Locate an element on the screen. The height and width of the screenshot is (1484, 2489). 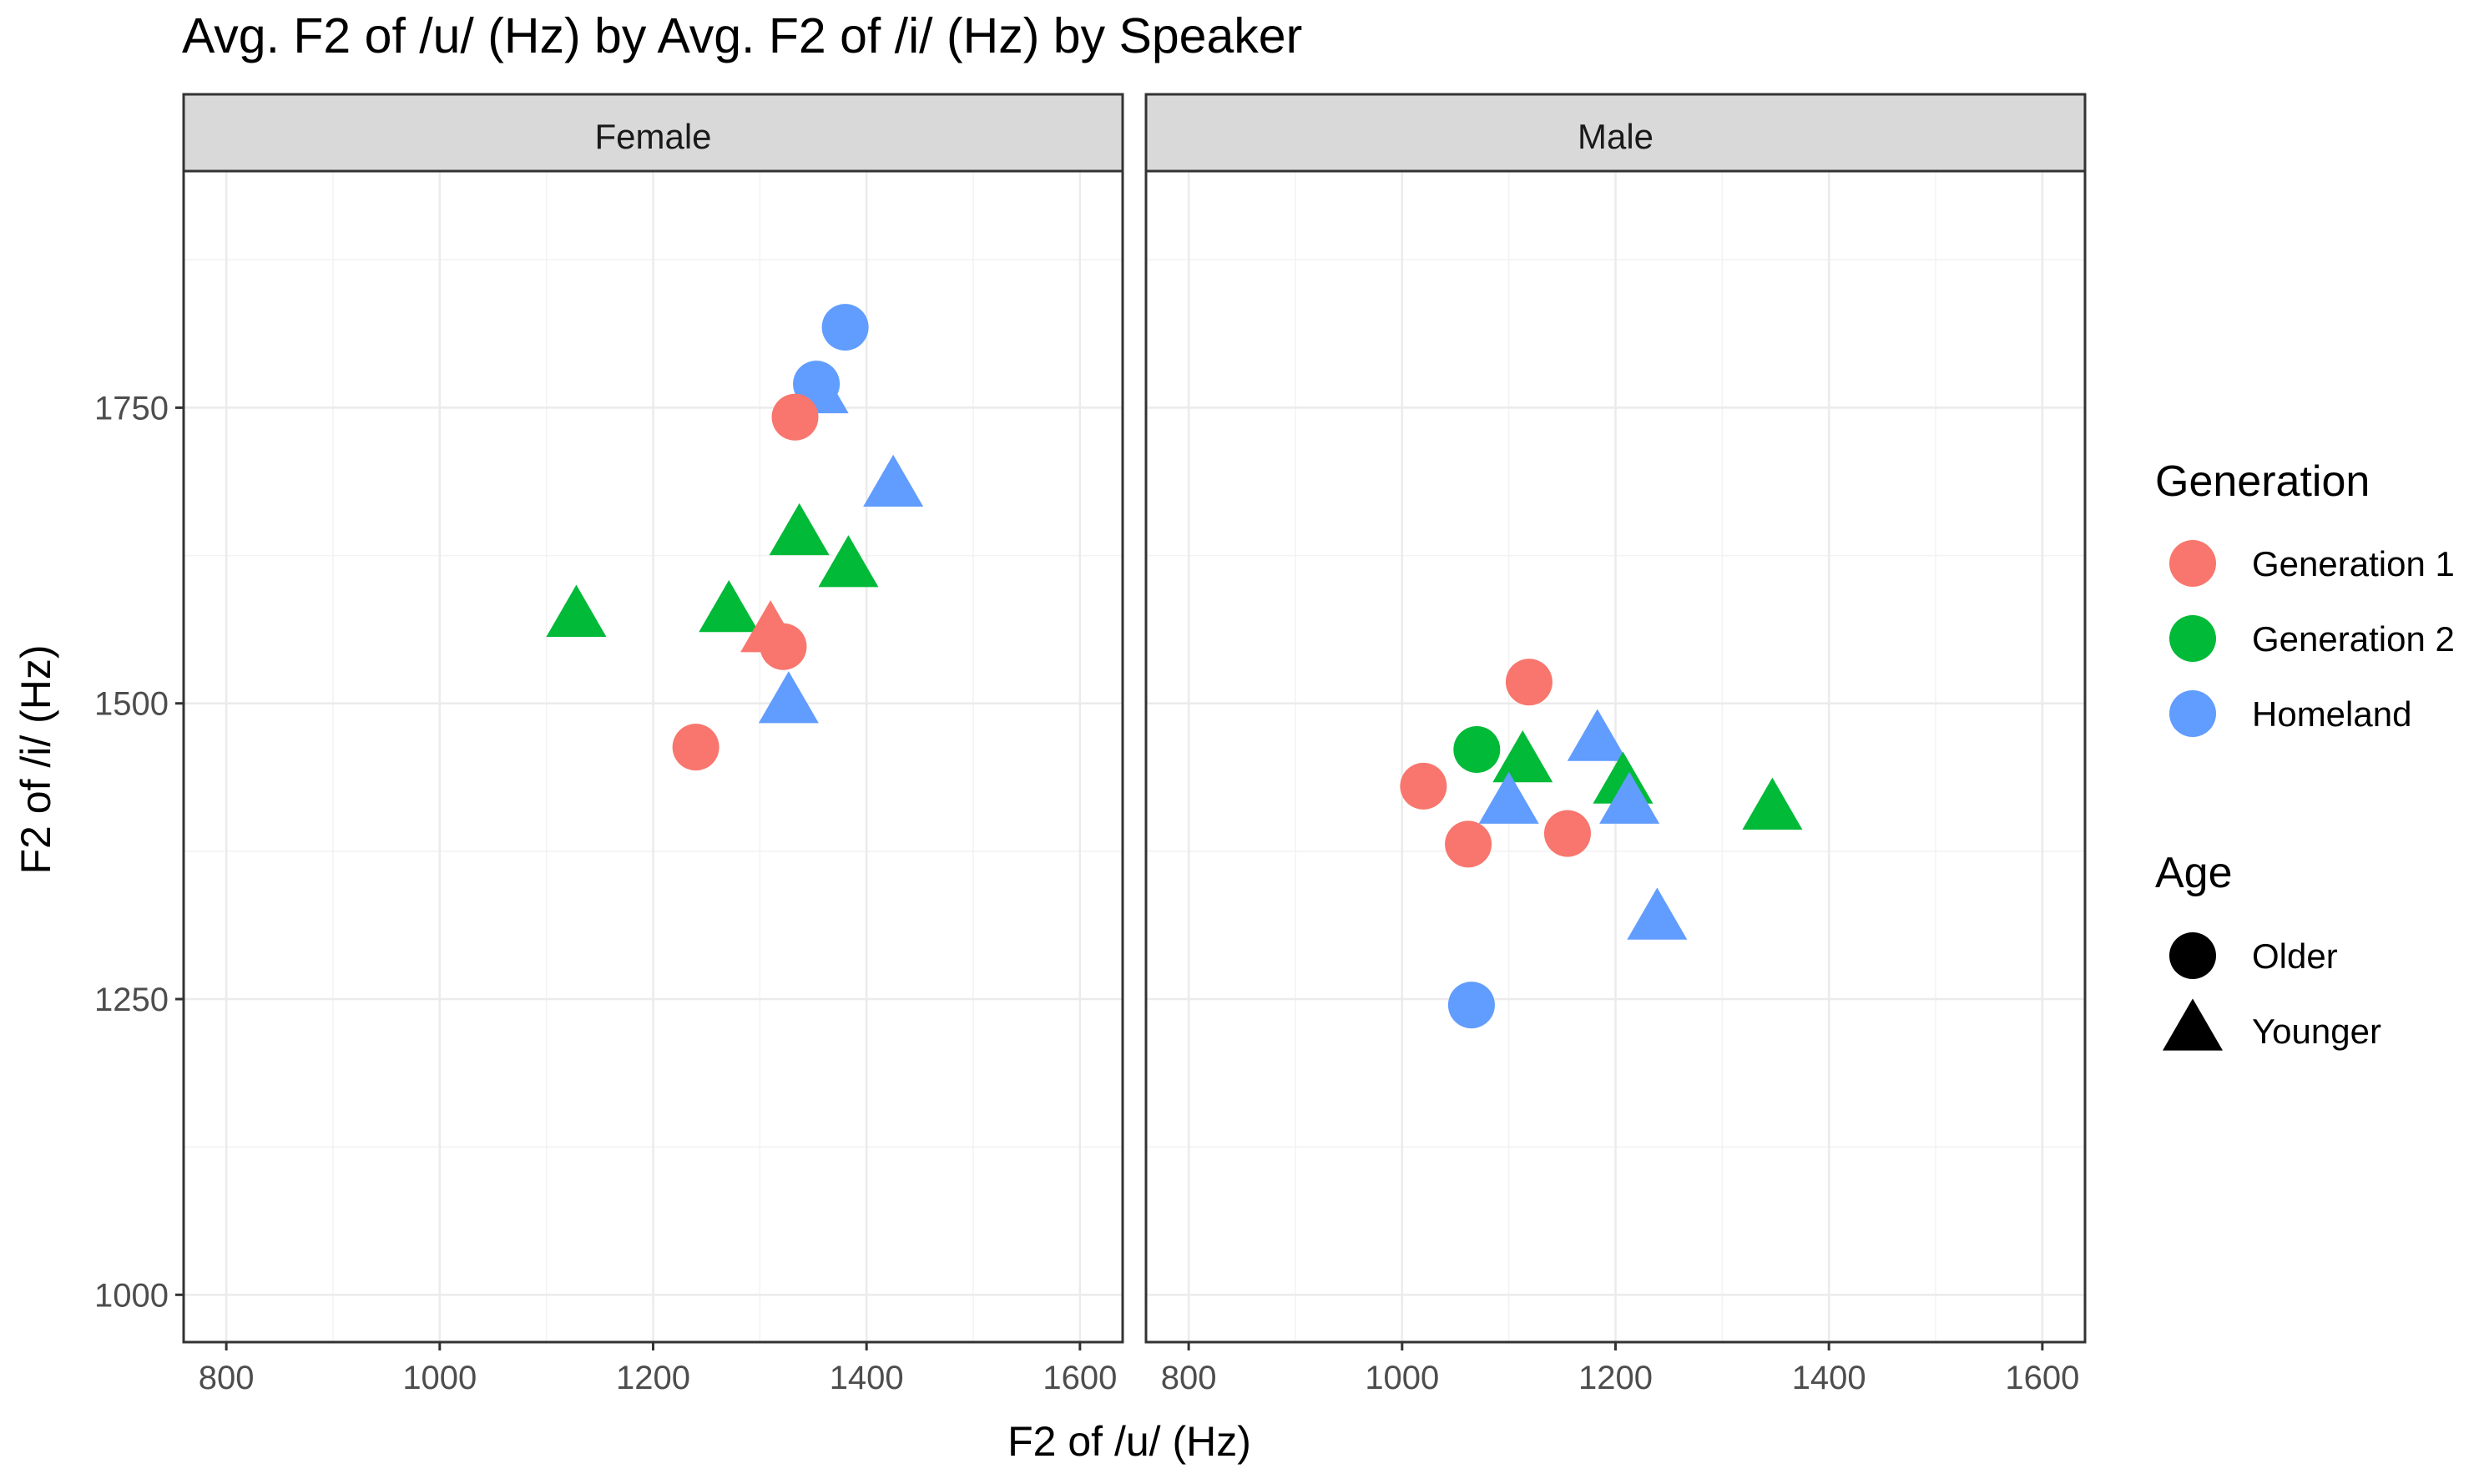
legend-label-age: Older is located at coordinates (2295, 956).